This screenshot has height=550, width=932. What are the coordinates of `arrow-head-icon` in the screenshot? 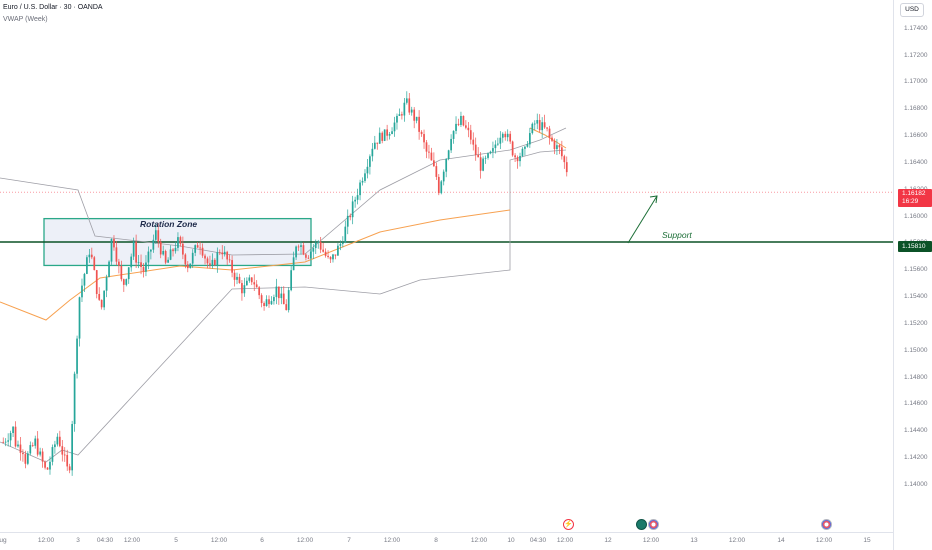 It's located at (653, 199).